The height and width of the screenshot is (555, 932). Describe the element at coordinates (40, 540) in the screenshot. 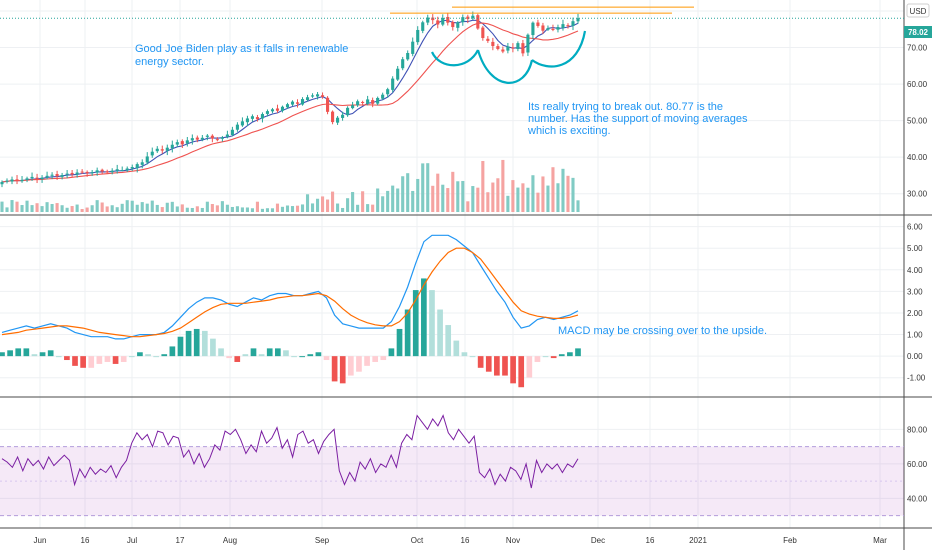

I see `time-axis-label: Jun` at that location.